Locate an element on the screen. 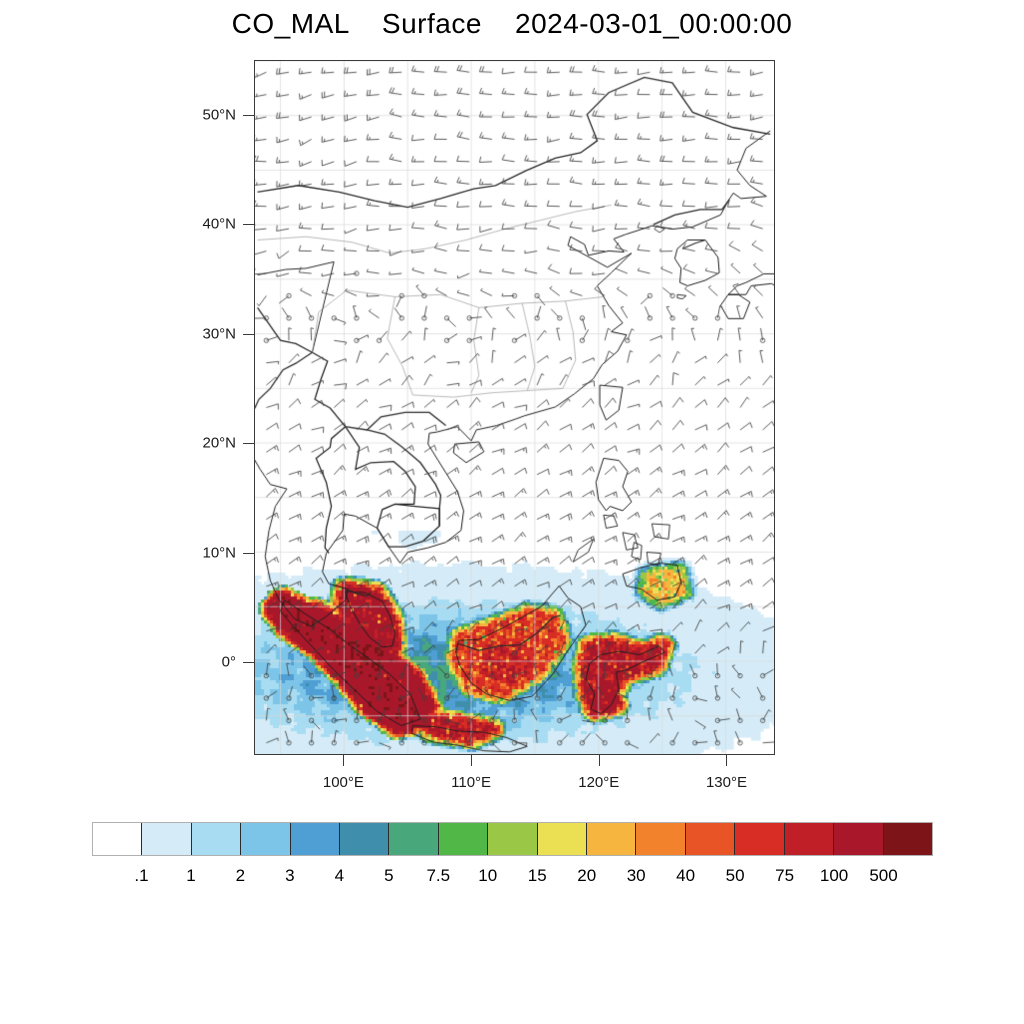  lat-tick-label-0: 0° is located at coordinates (228, 662).